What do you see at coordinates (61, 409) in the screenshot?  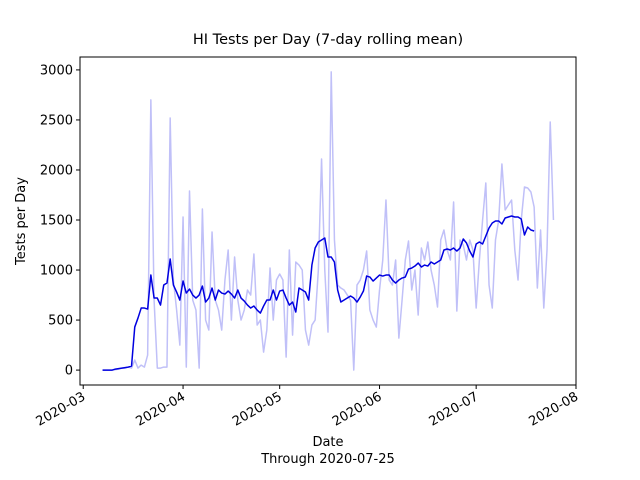 I see `x-tick-label: 2020-03` at bounding box center [61, 409].